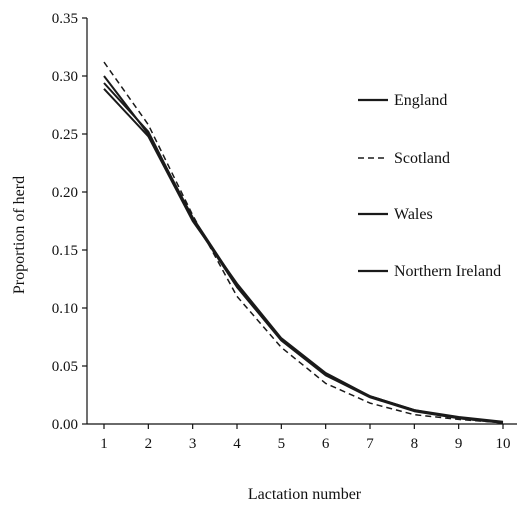 The width and height of the screenshot is (521, 506). I want to click on x-tick-label: 4, so click(237, 444).